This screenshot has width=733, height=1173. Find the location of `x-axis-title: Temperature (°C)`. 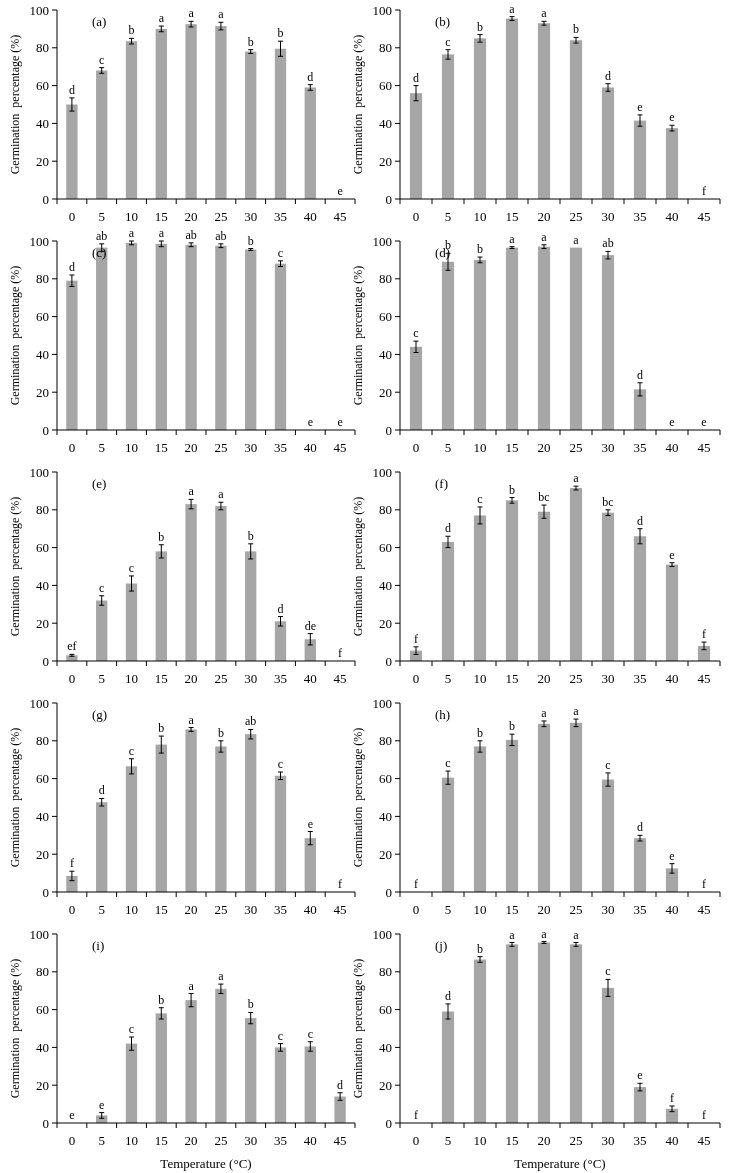

x-axis-title: Temperature (°C) is located at coordinates (560, 1163).